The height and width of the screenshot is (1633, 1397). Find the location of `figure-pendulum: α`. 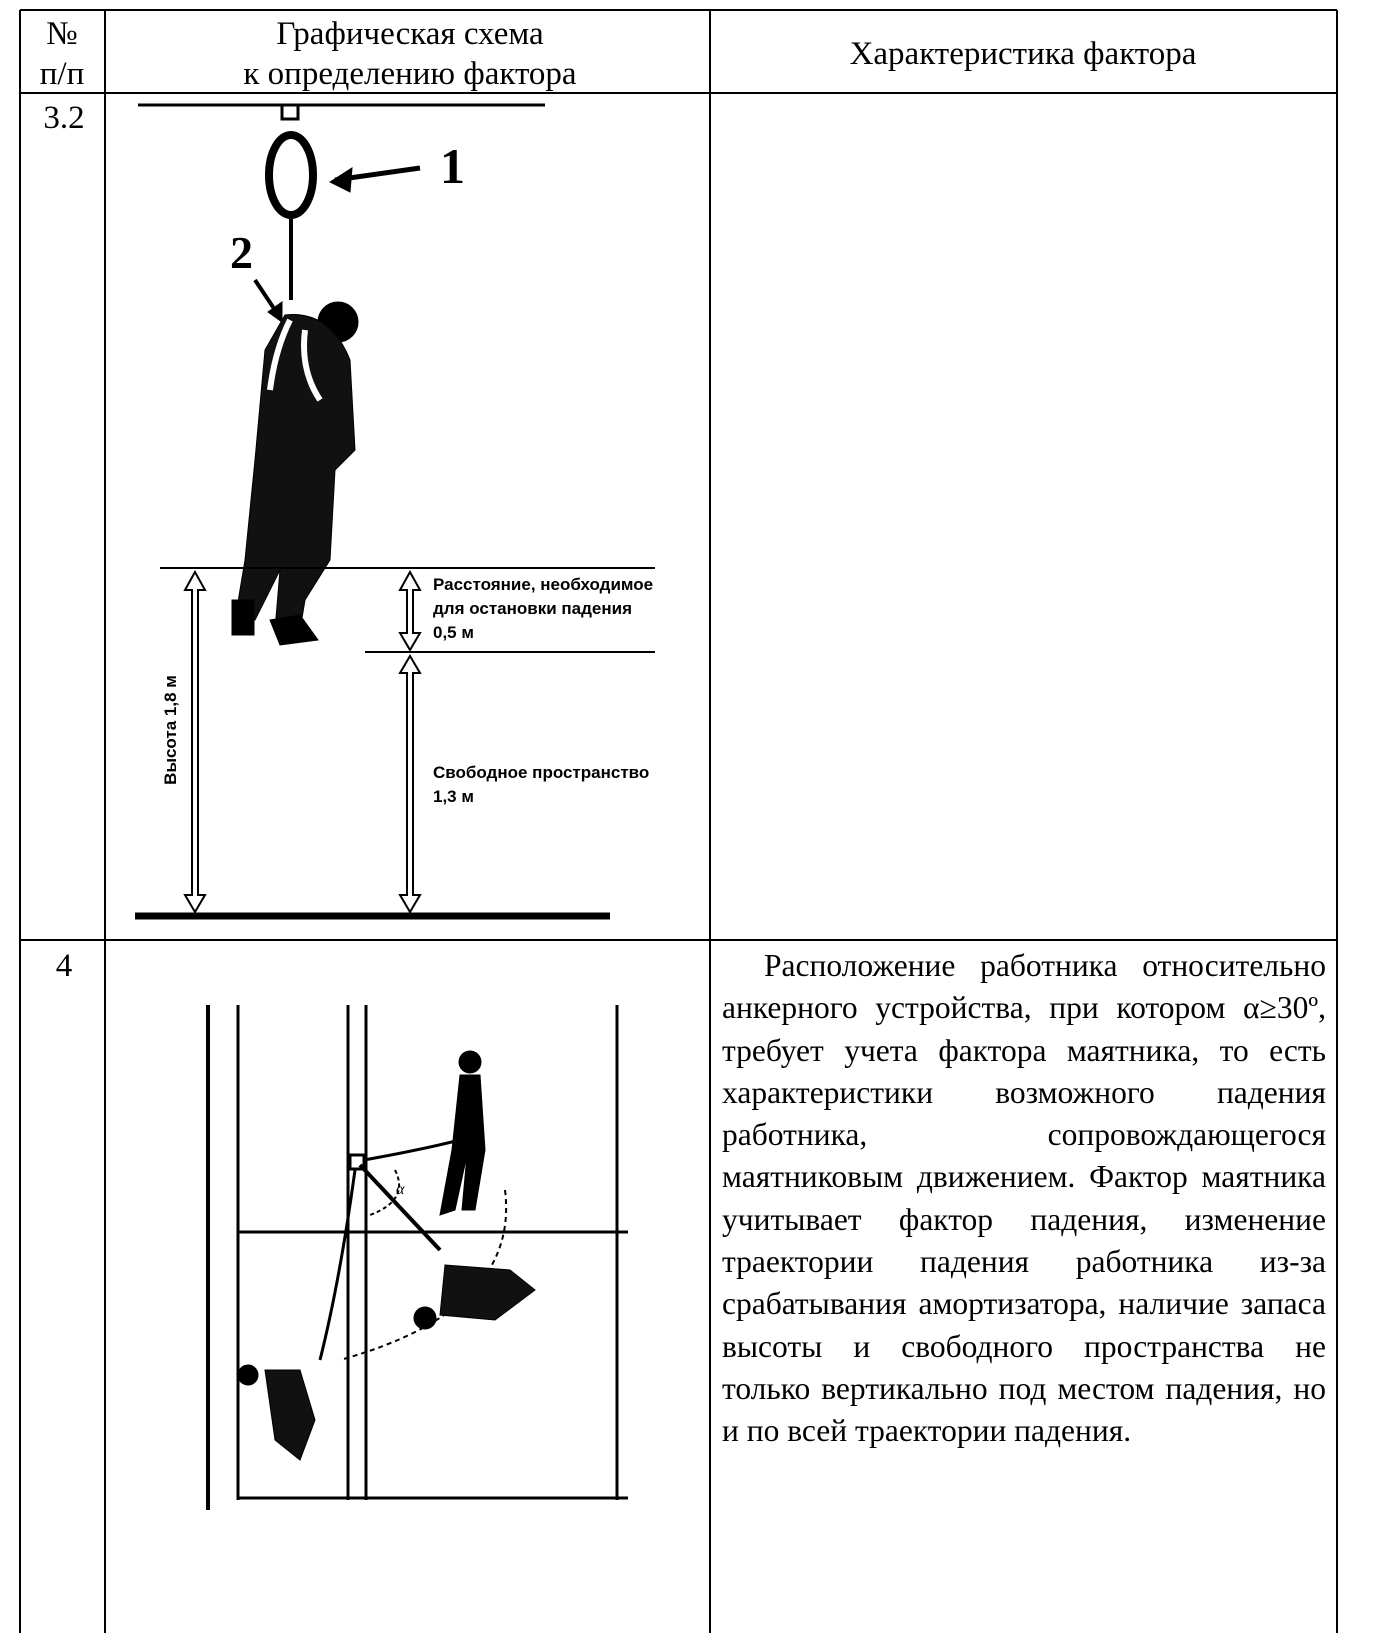

figure-pendulum: α is located at coordinates (417, 1257).